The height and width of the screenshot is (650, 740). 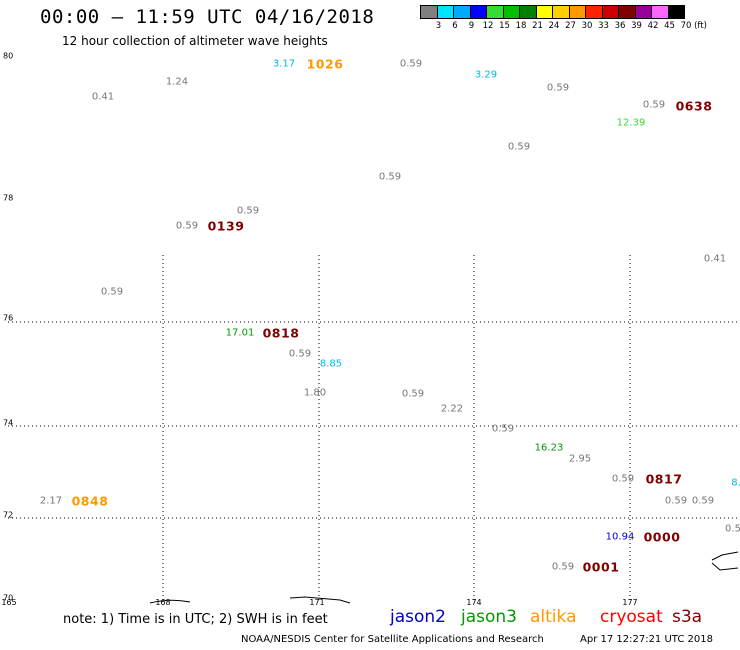 I want to click on lon-label: 168, so click(x=163, y=602).